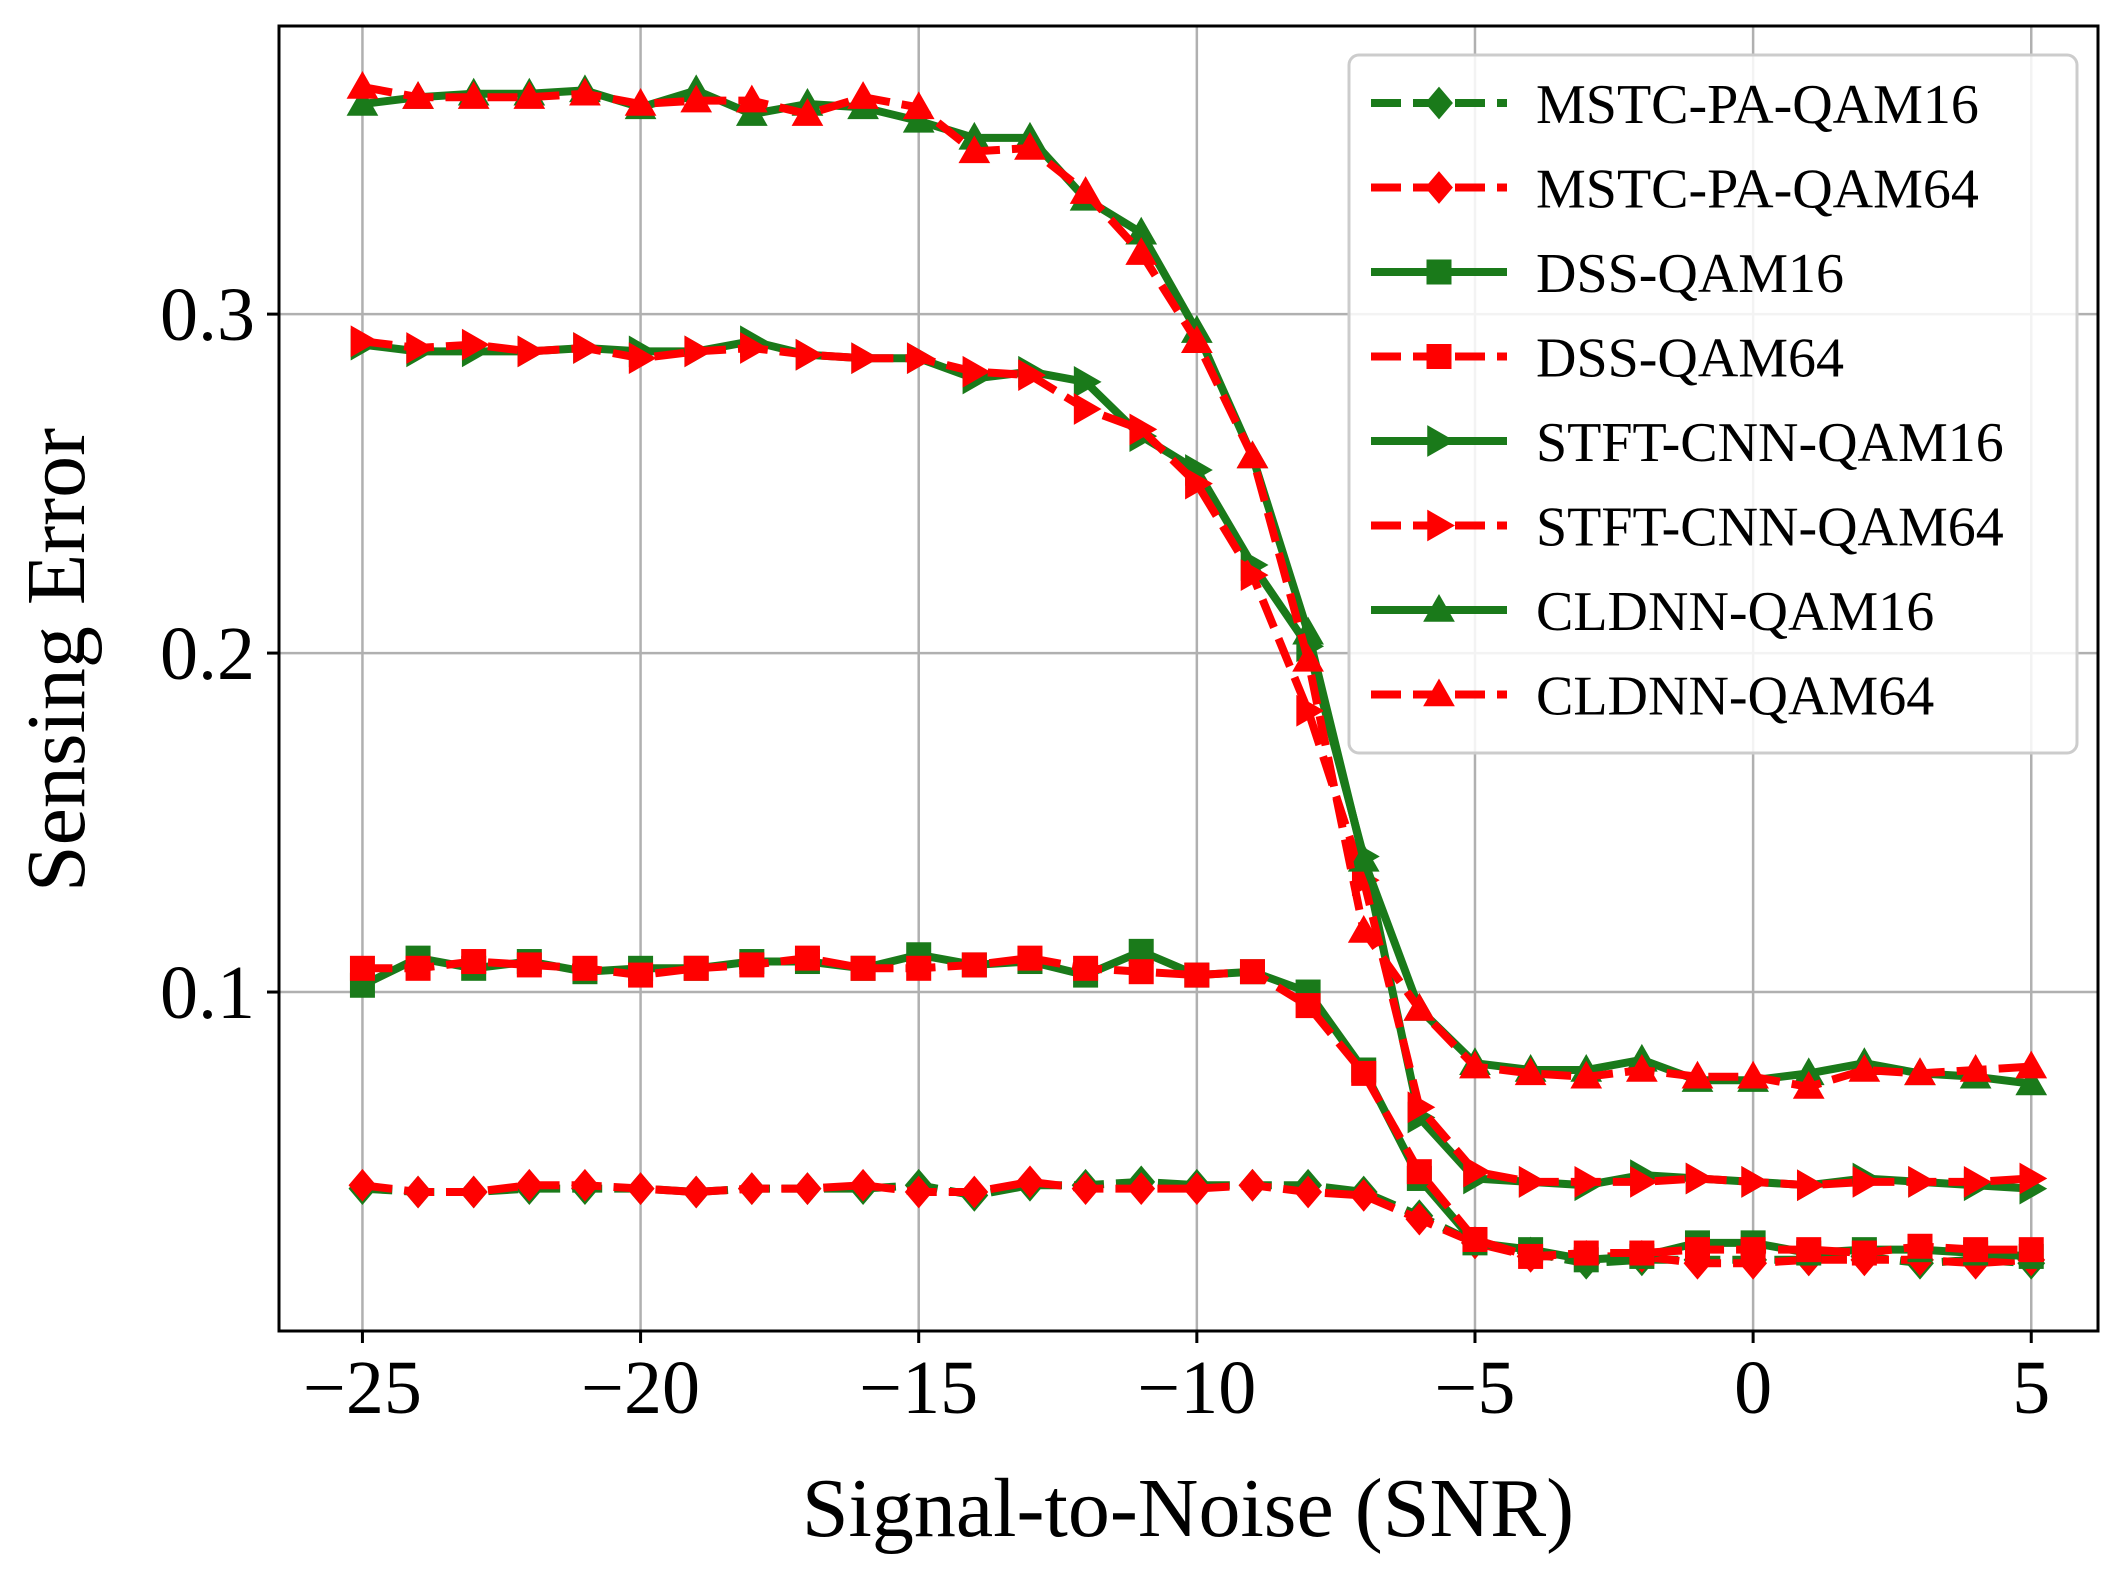 The height and width of the screenshot is (1574, 2108). Describe the element at coordinates (1770, 443) in the screenshot. I see `legend-label: STFT-CNN-QAM16` at that location.